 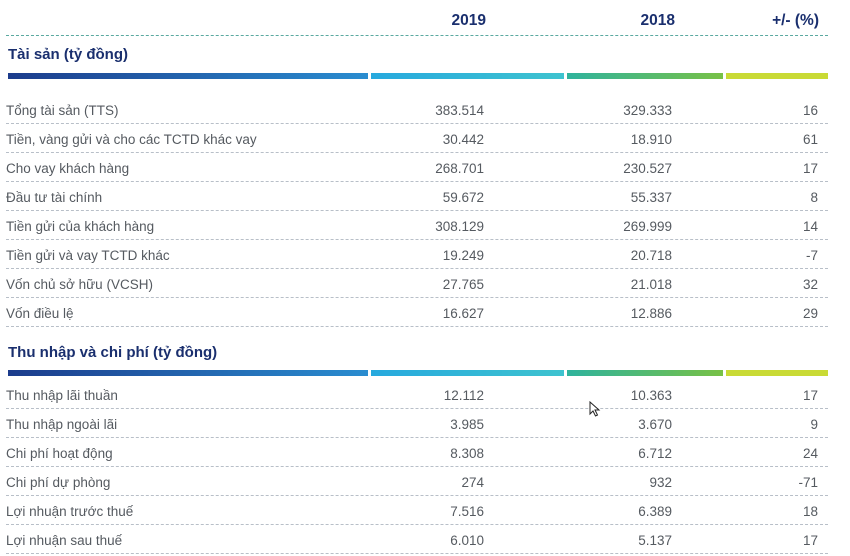 What do you see at coordinates (459, 110) in the screenshot?
I see `value-2019: 383.514` at bounding box center [459, 110].